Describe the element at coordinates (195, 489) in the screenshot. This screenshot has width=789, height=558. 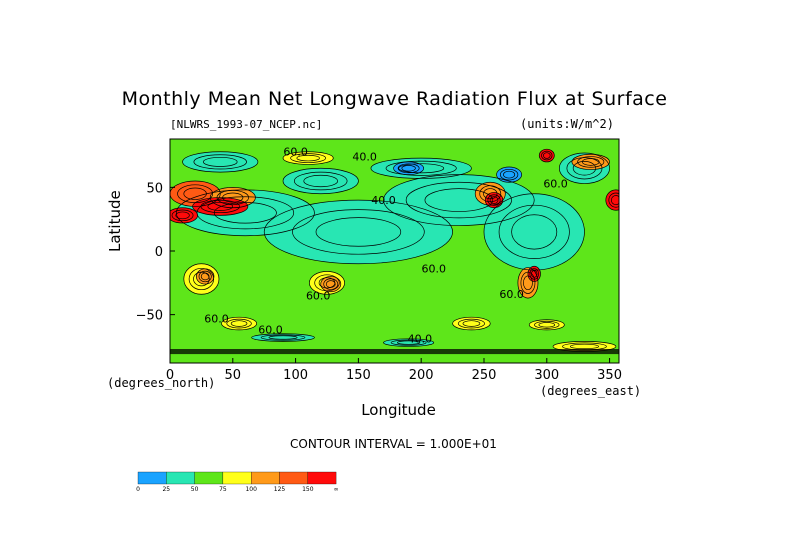
I see `colorbar-label: 50` at that location.